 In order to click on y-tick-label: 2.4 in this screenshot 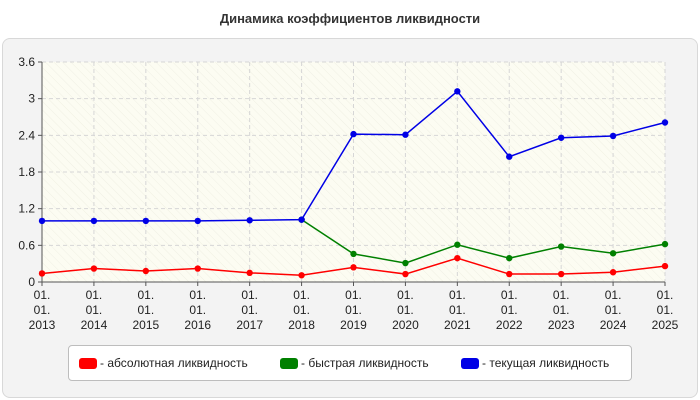, I will do `click(26, 135)`.